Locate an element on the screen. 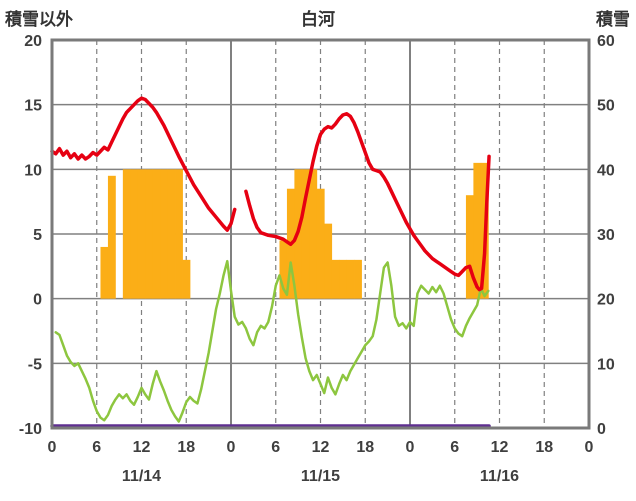  right-axis-title: 積雪 is located at coordinates (613, 19).